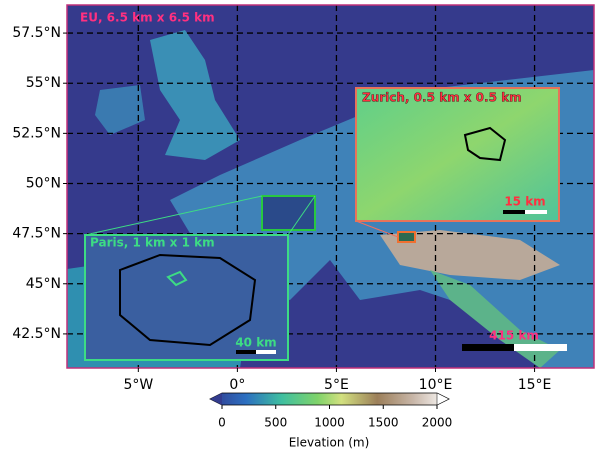 The image size is (600, 457). What do you see at coordinates (188, 300) in the screenshot?
I see `paris-outline` at bounding box center [188, 300].